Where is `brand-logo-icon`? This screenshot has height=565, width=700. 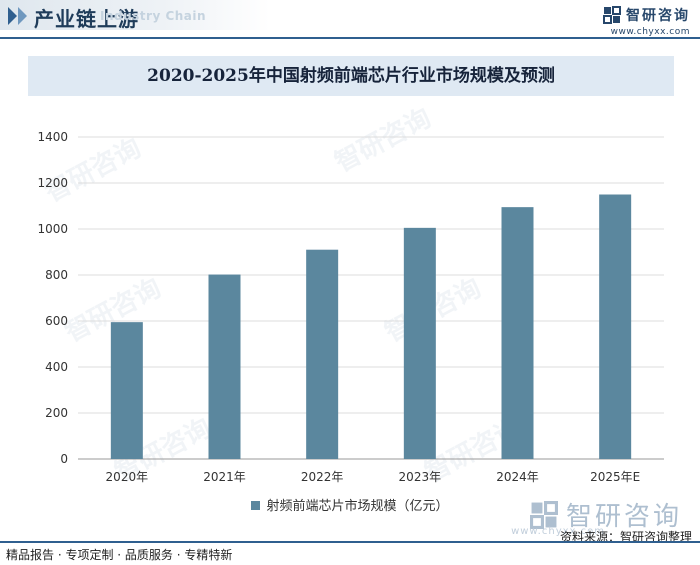
brand-logo-icon is located at coordinates (612, 15).